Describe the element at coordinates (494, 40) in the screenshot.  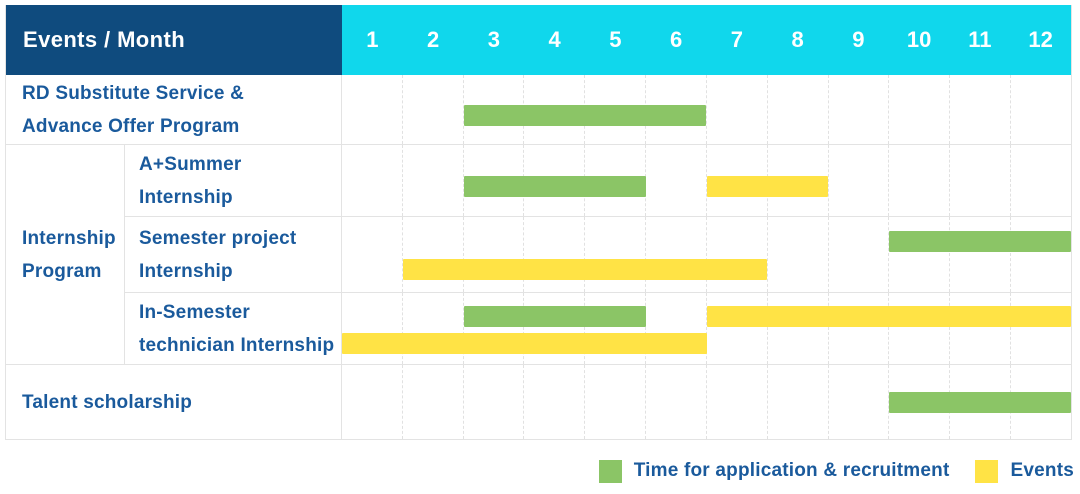
I see `month-header: 3` at that location.